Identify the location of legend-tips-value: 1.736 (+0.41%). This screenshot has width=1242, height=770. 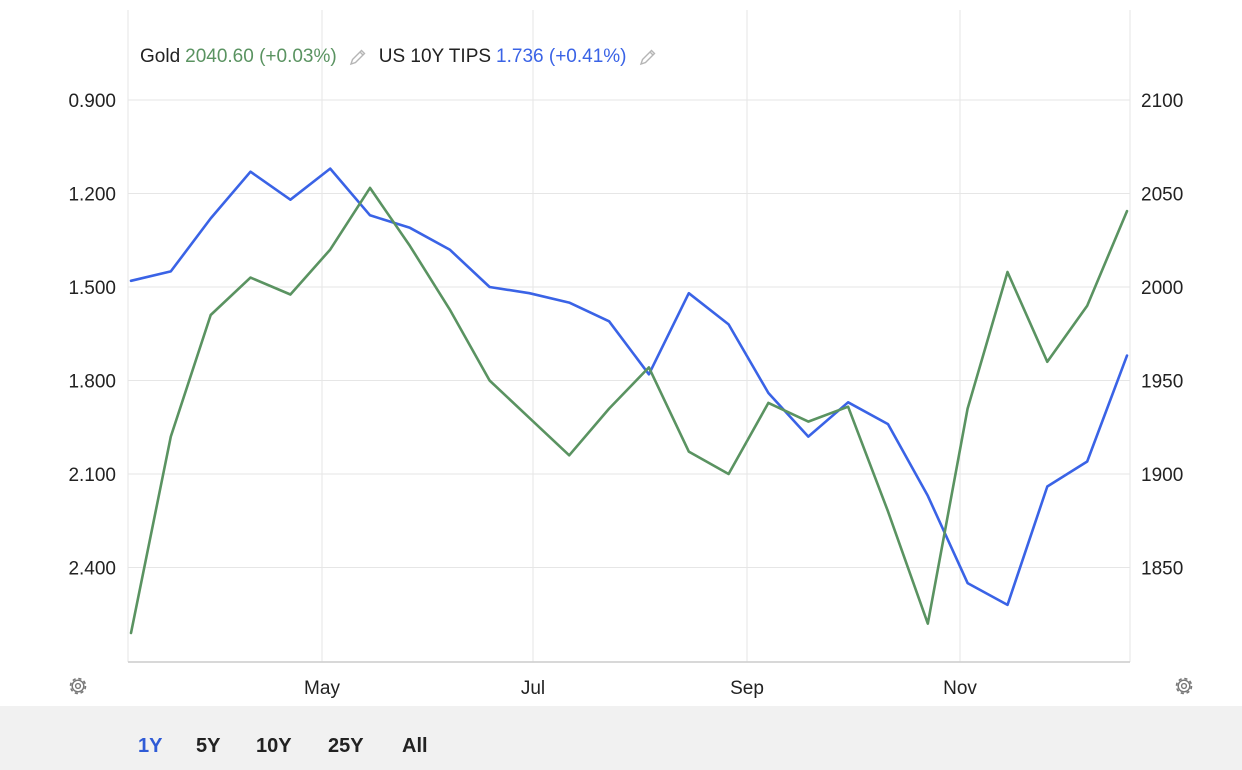
(561, 56).